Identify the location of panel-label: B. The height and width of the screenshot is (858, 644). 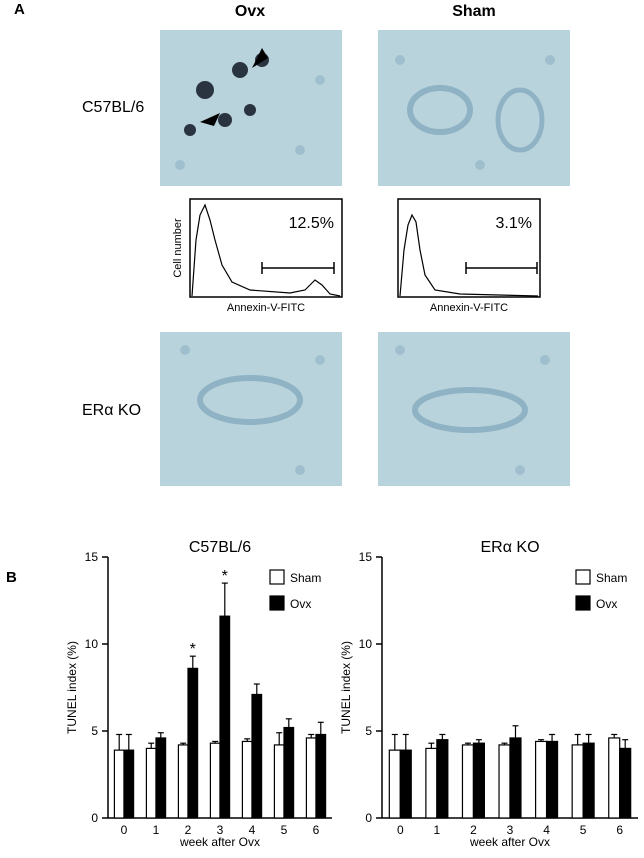
(11, 577).